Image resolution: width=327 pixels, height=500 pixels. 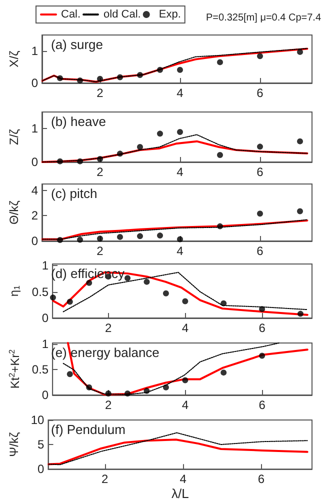 What do you see at coordinates (34, 190) in the screenshot?
I see `y-tick-label: 4` at bounding box center [34, 190].